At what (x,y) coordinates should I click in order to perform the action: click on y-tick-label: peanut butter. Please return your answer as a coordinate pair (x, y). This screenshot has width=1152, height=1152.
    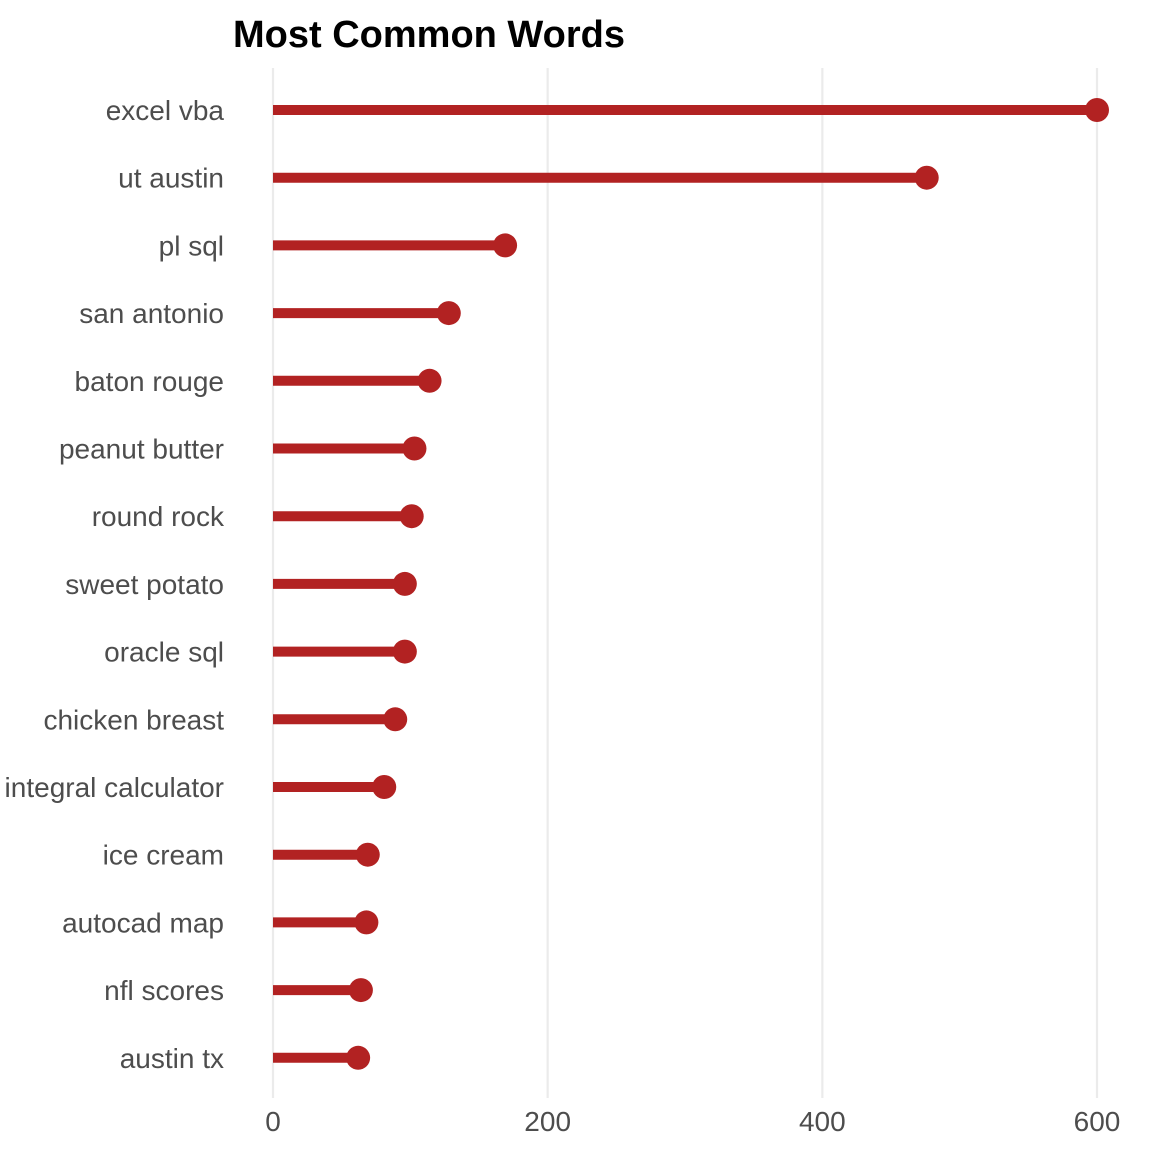
    Looking at the image, I should click on (141, 449).